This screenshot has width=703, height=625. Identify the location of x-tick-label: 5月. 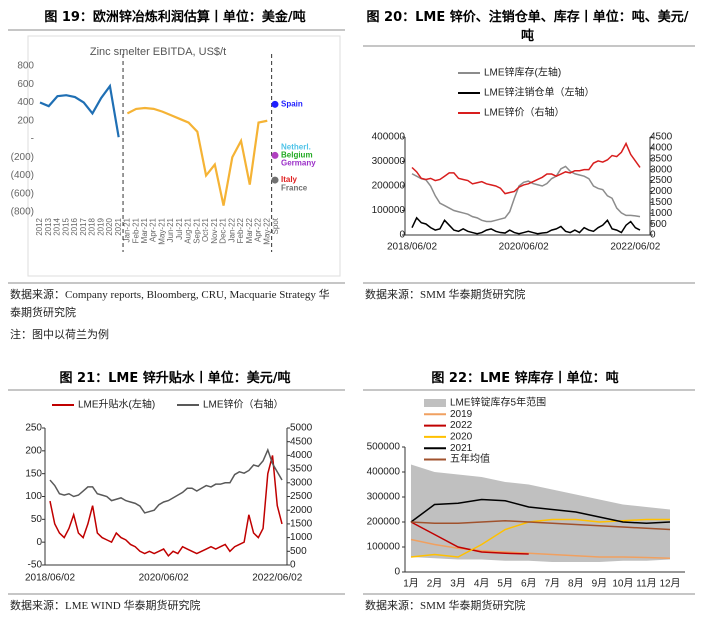
(505, 584).